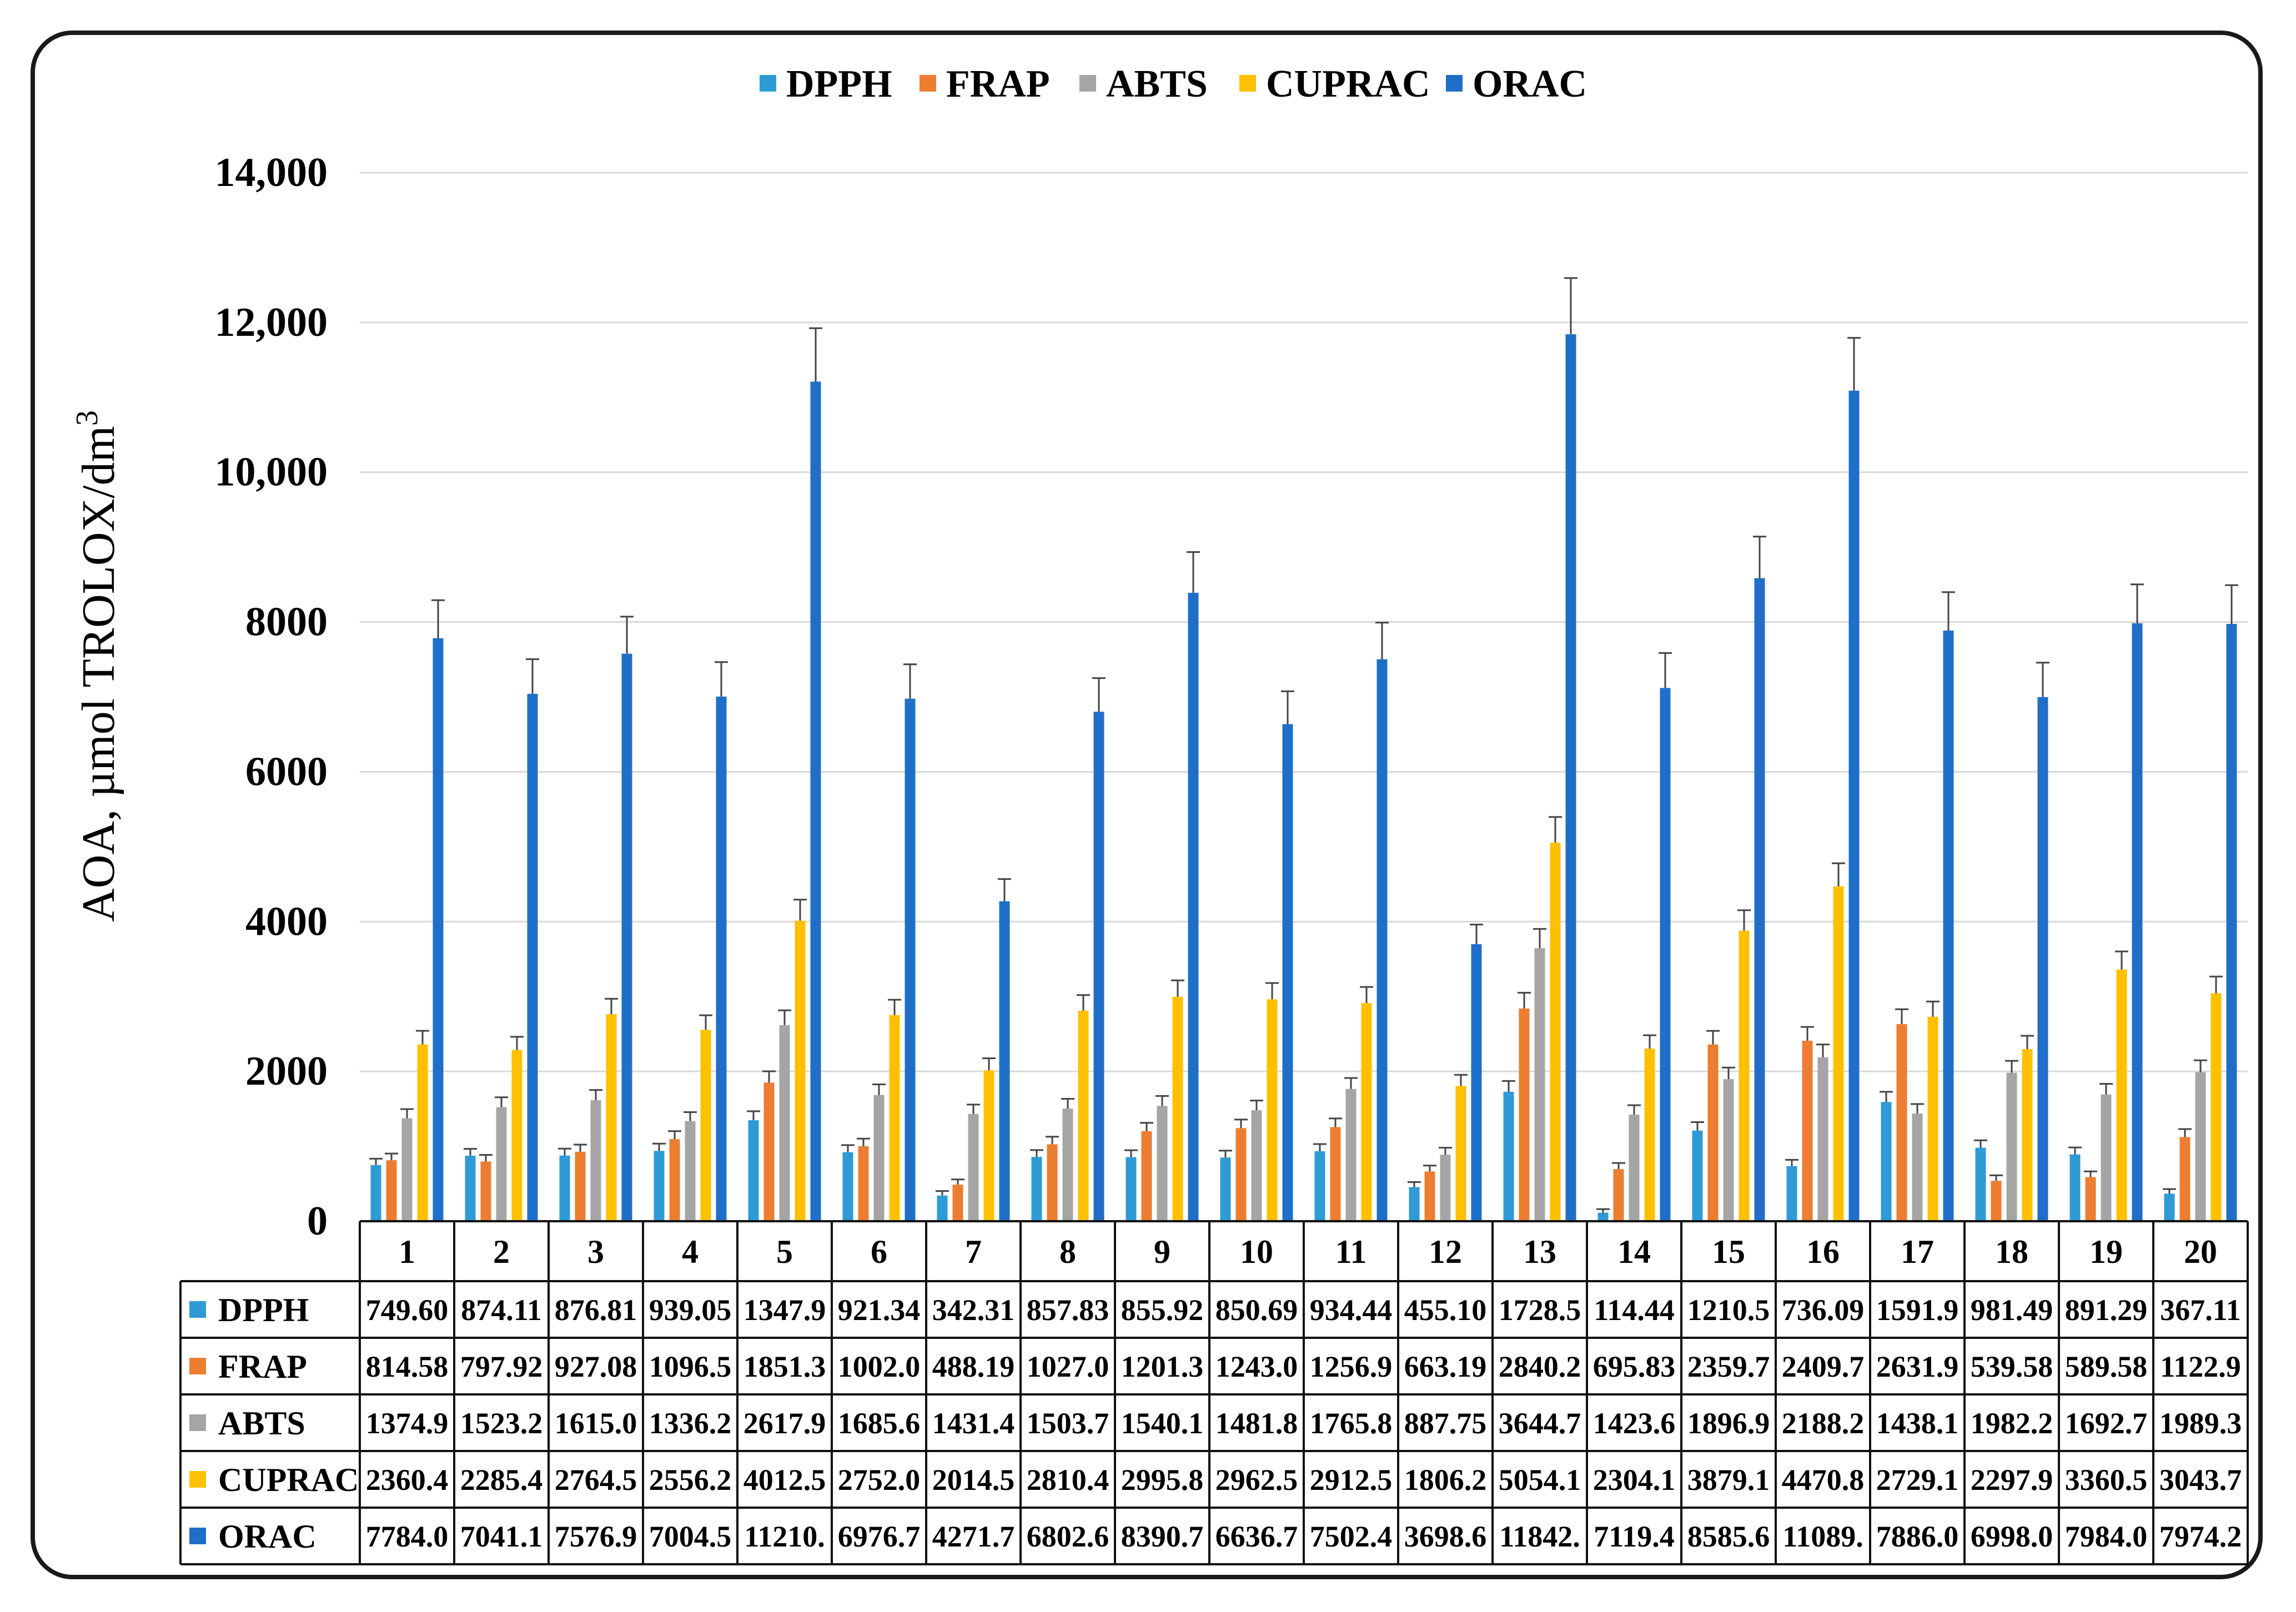  Describe the element at coordinates (407, 1366) in the screenshot. I see `table-cell: 814.58` at that location.